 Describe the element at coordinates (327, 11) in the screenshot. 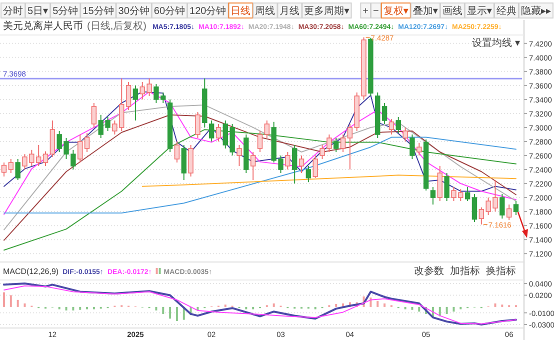

I see `text: 更多周期▾` at that location.